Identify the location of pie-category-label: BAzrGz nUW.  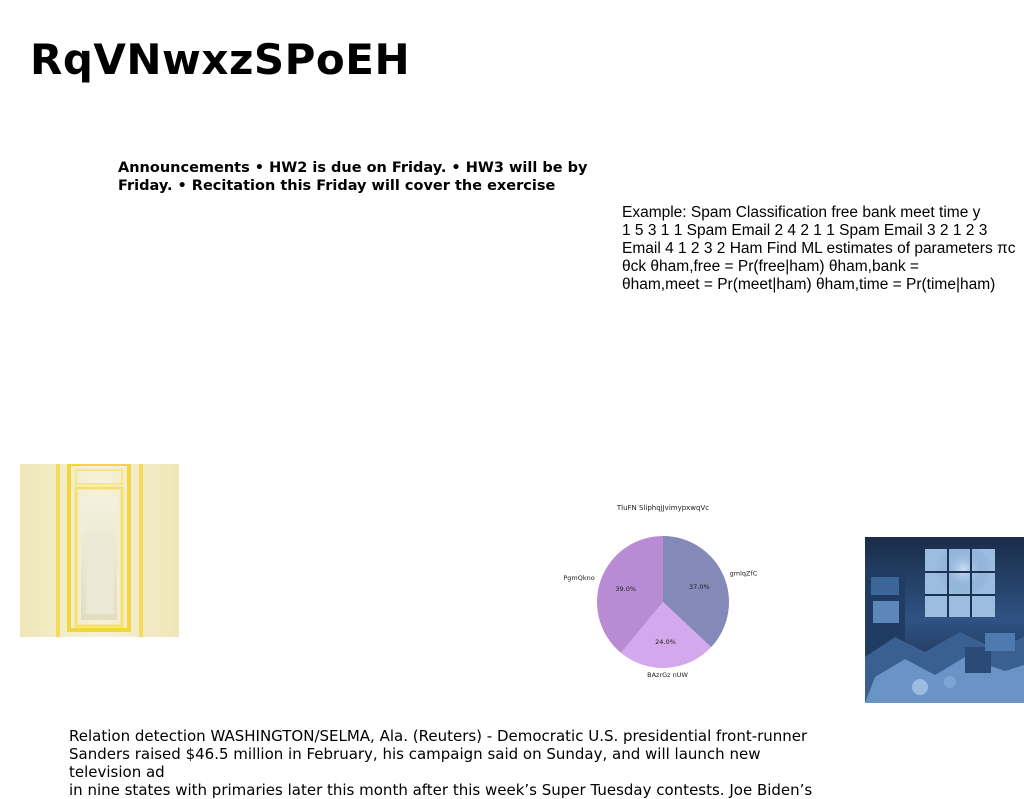
(667, 675).